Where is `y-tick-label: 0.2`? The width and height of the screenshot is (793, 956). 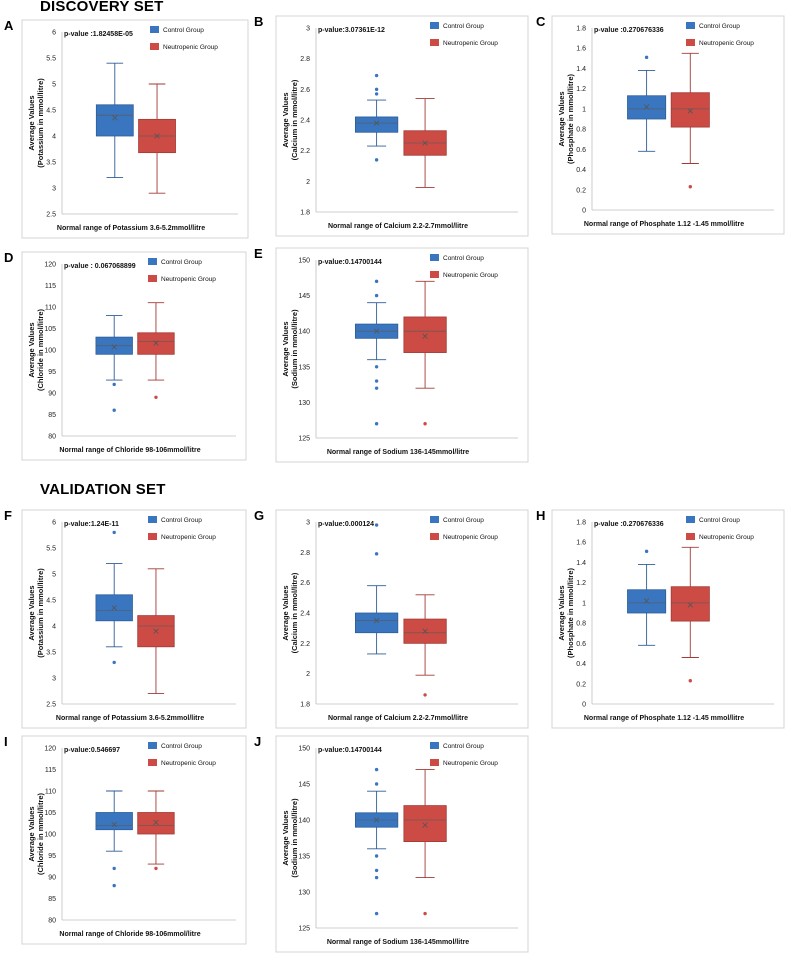 y-tick-label: 0.2 is located at coordinates (581, 684).